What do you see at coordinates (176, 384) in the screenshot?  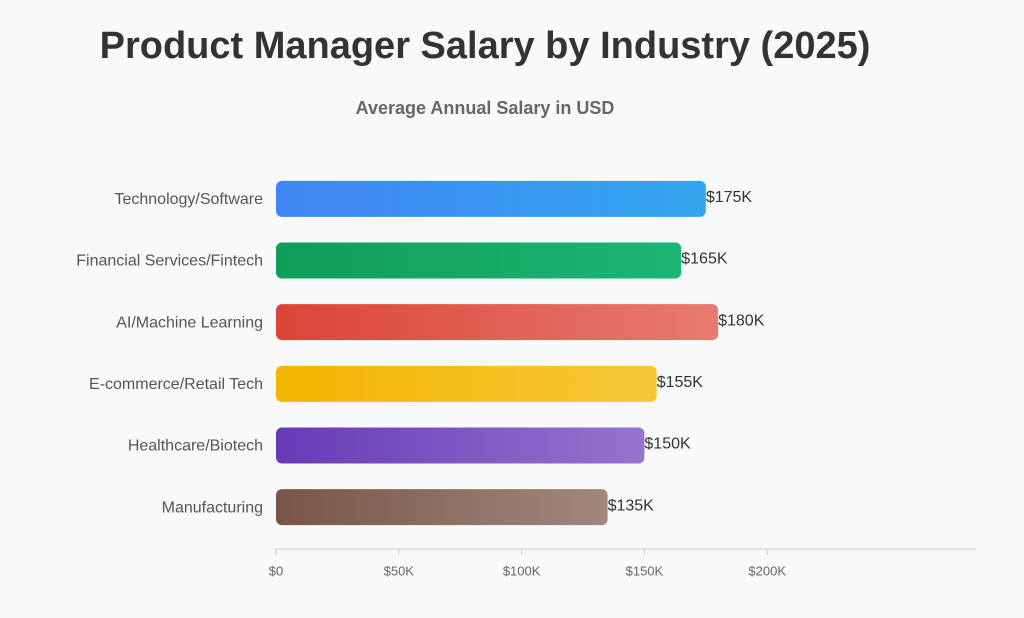 I see `y-tick-label: E-commerce/Retail Tech` at bounding box center [176, 384].